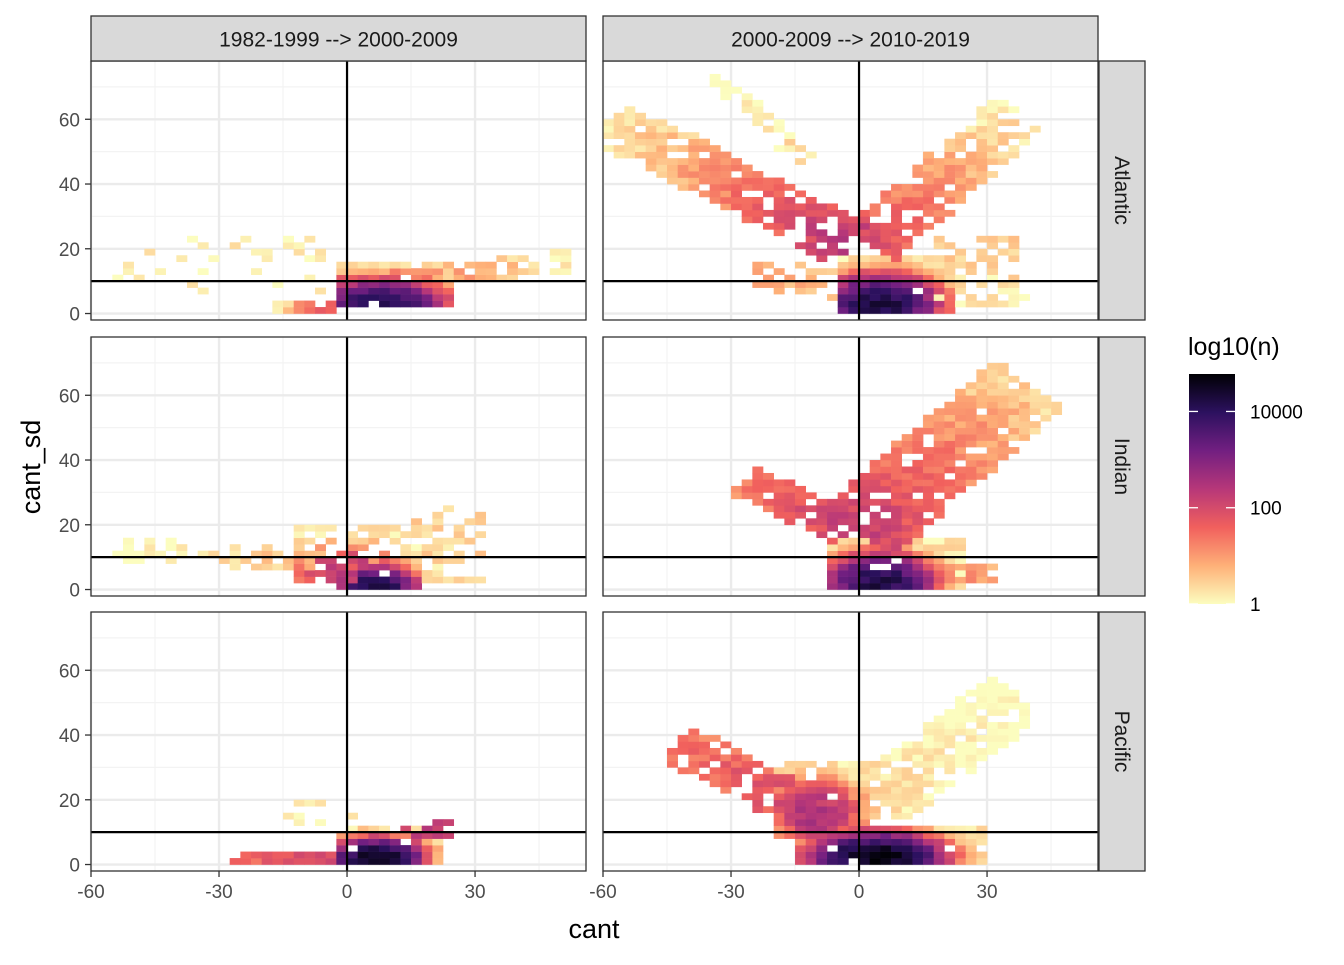 The image size is (1344, 965). I want to click on legend-tick-label: 100, so click(1266, 509).